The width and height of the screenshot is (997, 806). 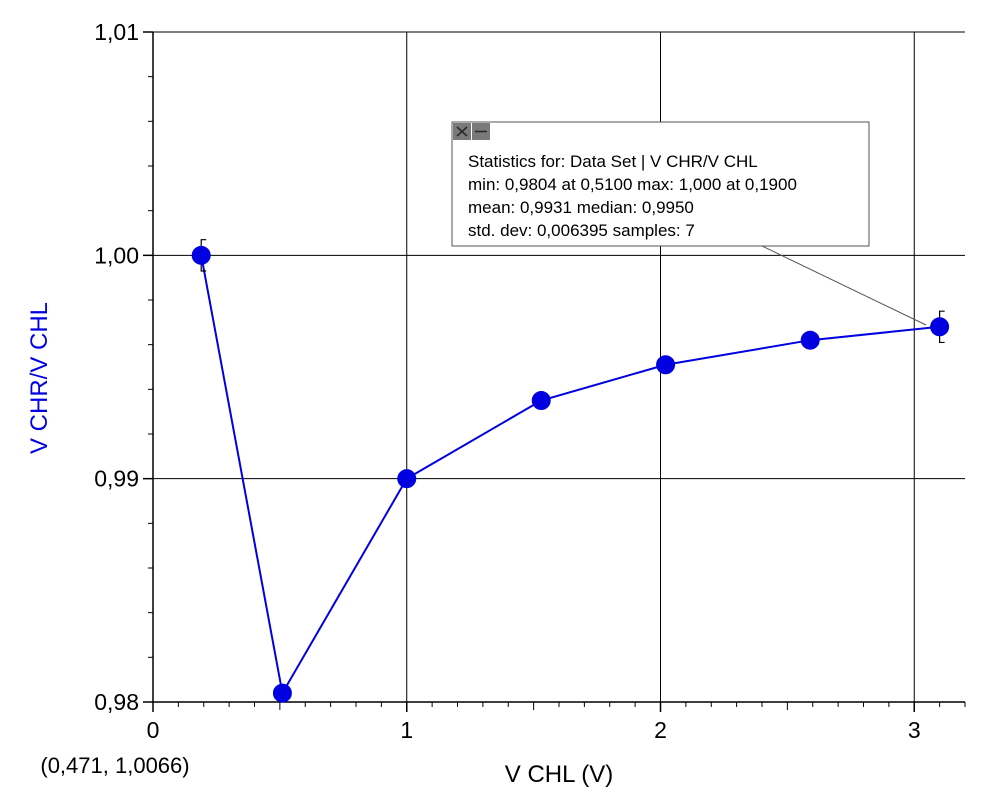 I want to click on cursor-readout: (0,471, 1,0066), so click(x=114, y=765).